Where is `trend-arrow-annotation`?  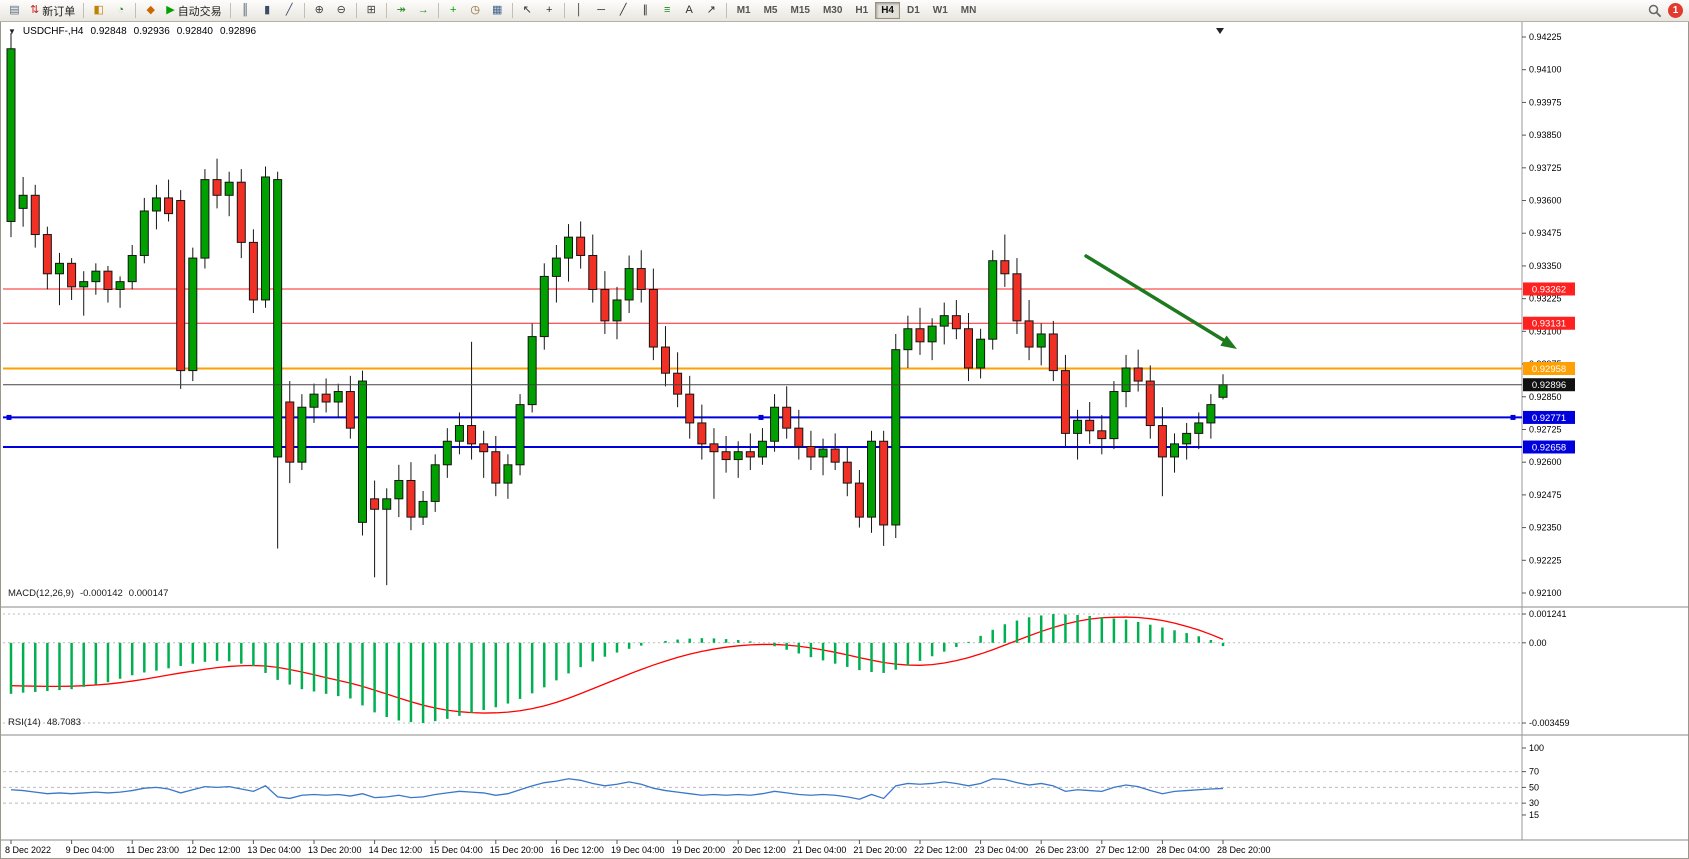 trend-arrow-annotation is located at coordinates (1155, 298).